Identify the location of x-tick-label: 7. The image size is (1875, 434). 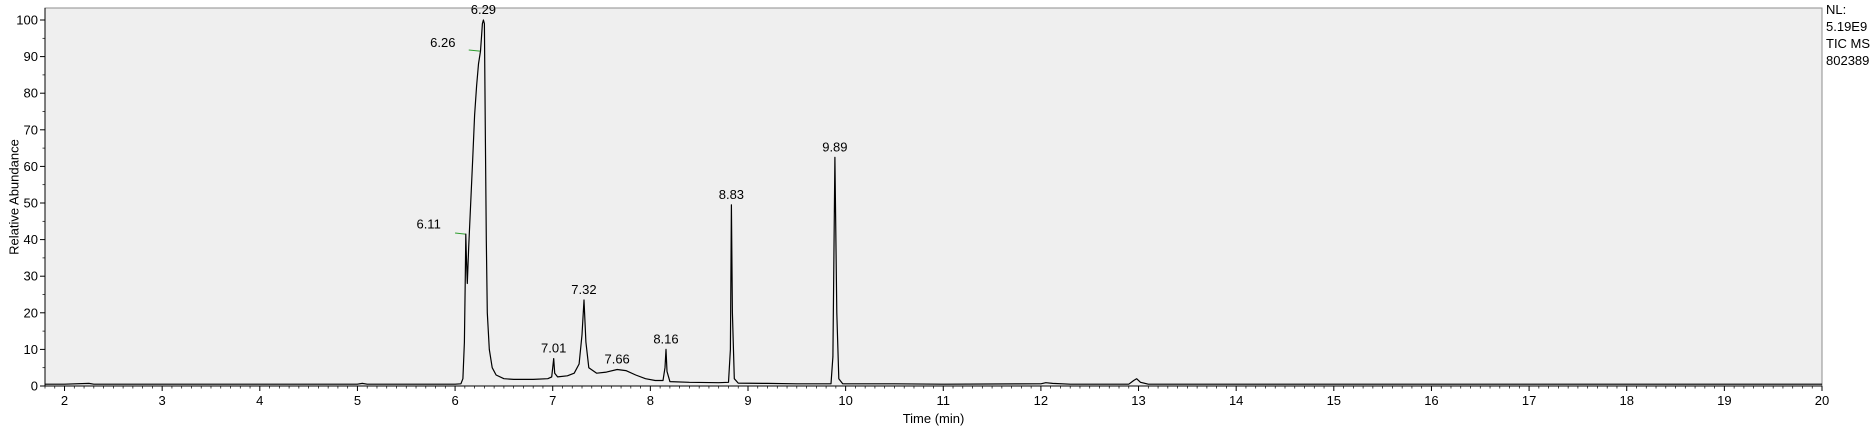
(552, 400).